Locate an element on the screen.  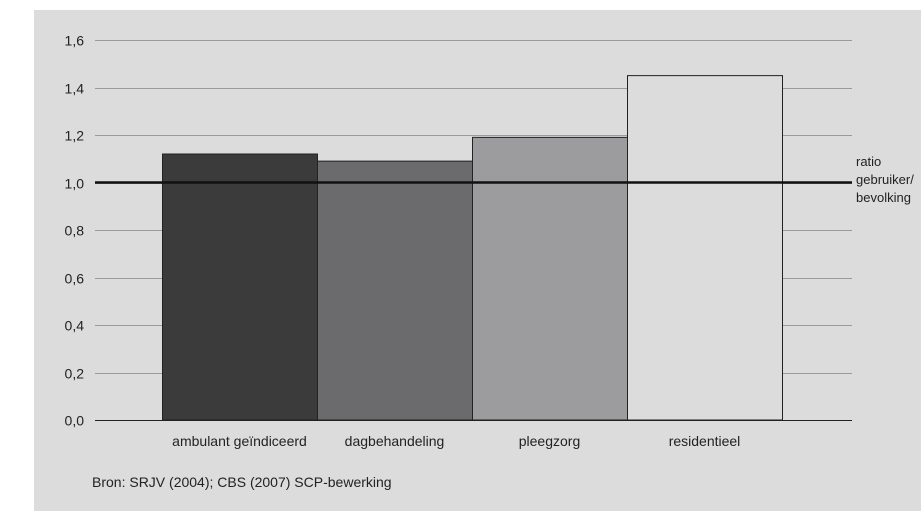
y-tick-label: 1,4 is located at coordinates (75, 89).